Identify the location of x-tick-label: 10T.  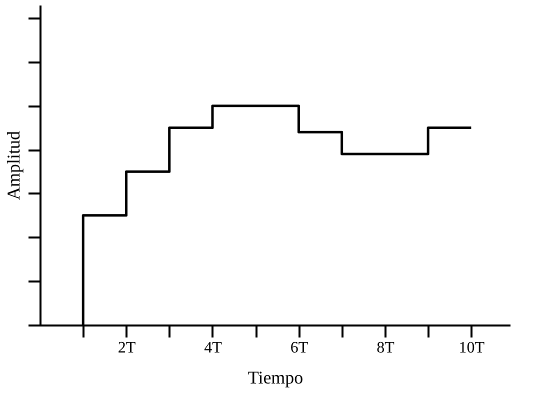
(471, 348).